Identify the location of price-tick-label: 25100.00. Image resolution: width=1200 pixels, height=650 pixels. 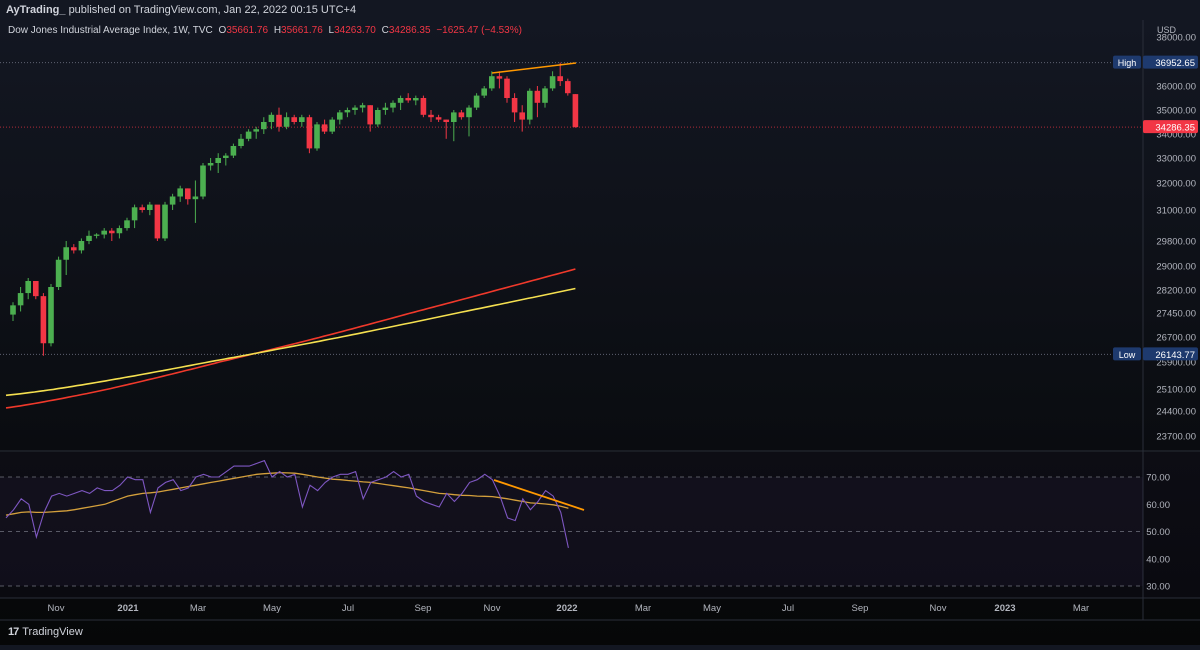
(1176, 390).